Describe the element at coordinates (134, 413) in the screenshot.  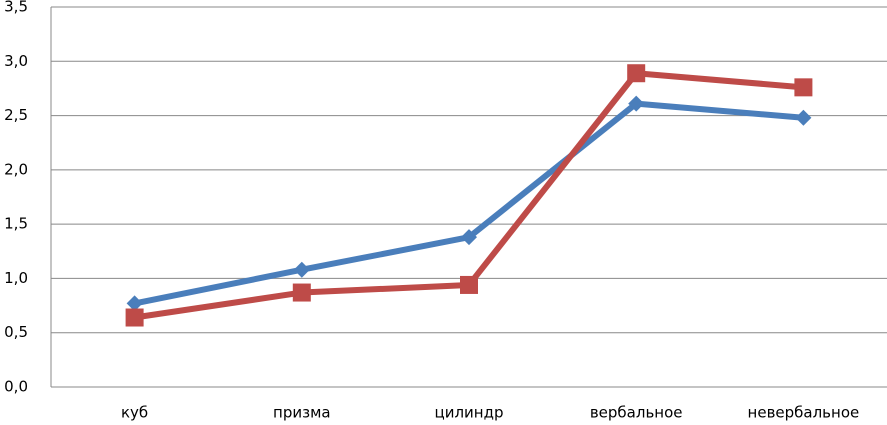
I see `x-tick-label: куб` at that location.